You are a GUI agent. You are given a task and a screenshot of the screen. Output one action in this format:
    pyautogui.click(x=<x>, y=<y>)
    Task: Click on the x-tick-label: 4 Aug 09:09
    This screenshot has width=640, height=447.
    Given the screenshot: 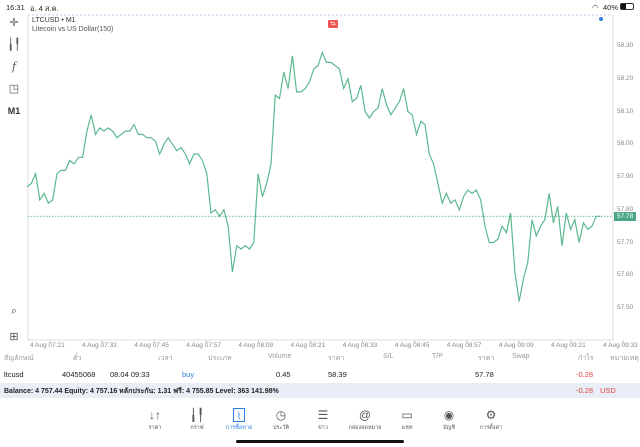 What is the action you would take?
    pyautogui.click(x=516, y=345)
    